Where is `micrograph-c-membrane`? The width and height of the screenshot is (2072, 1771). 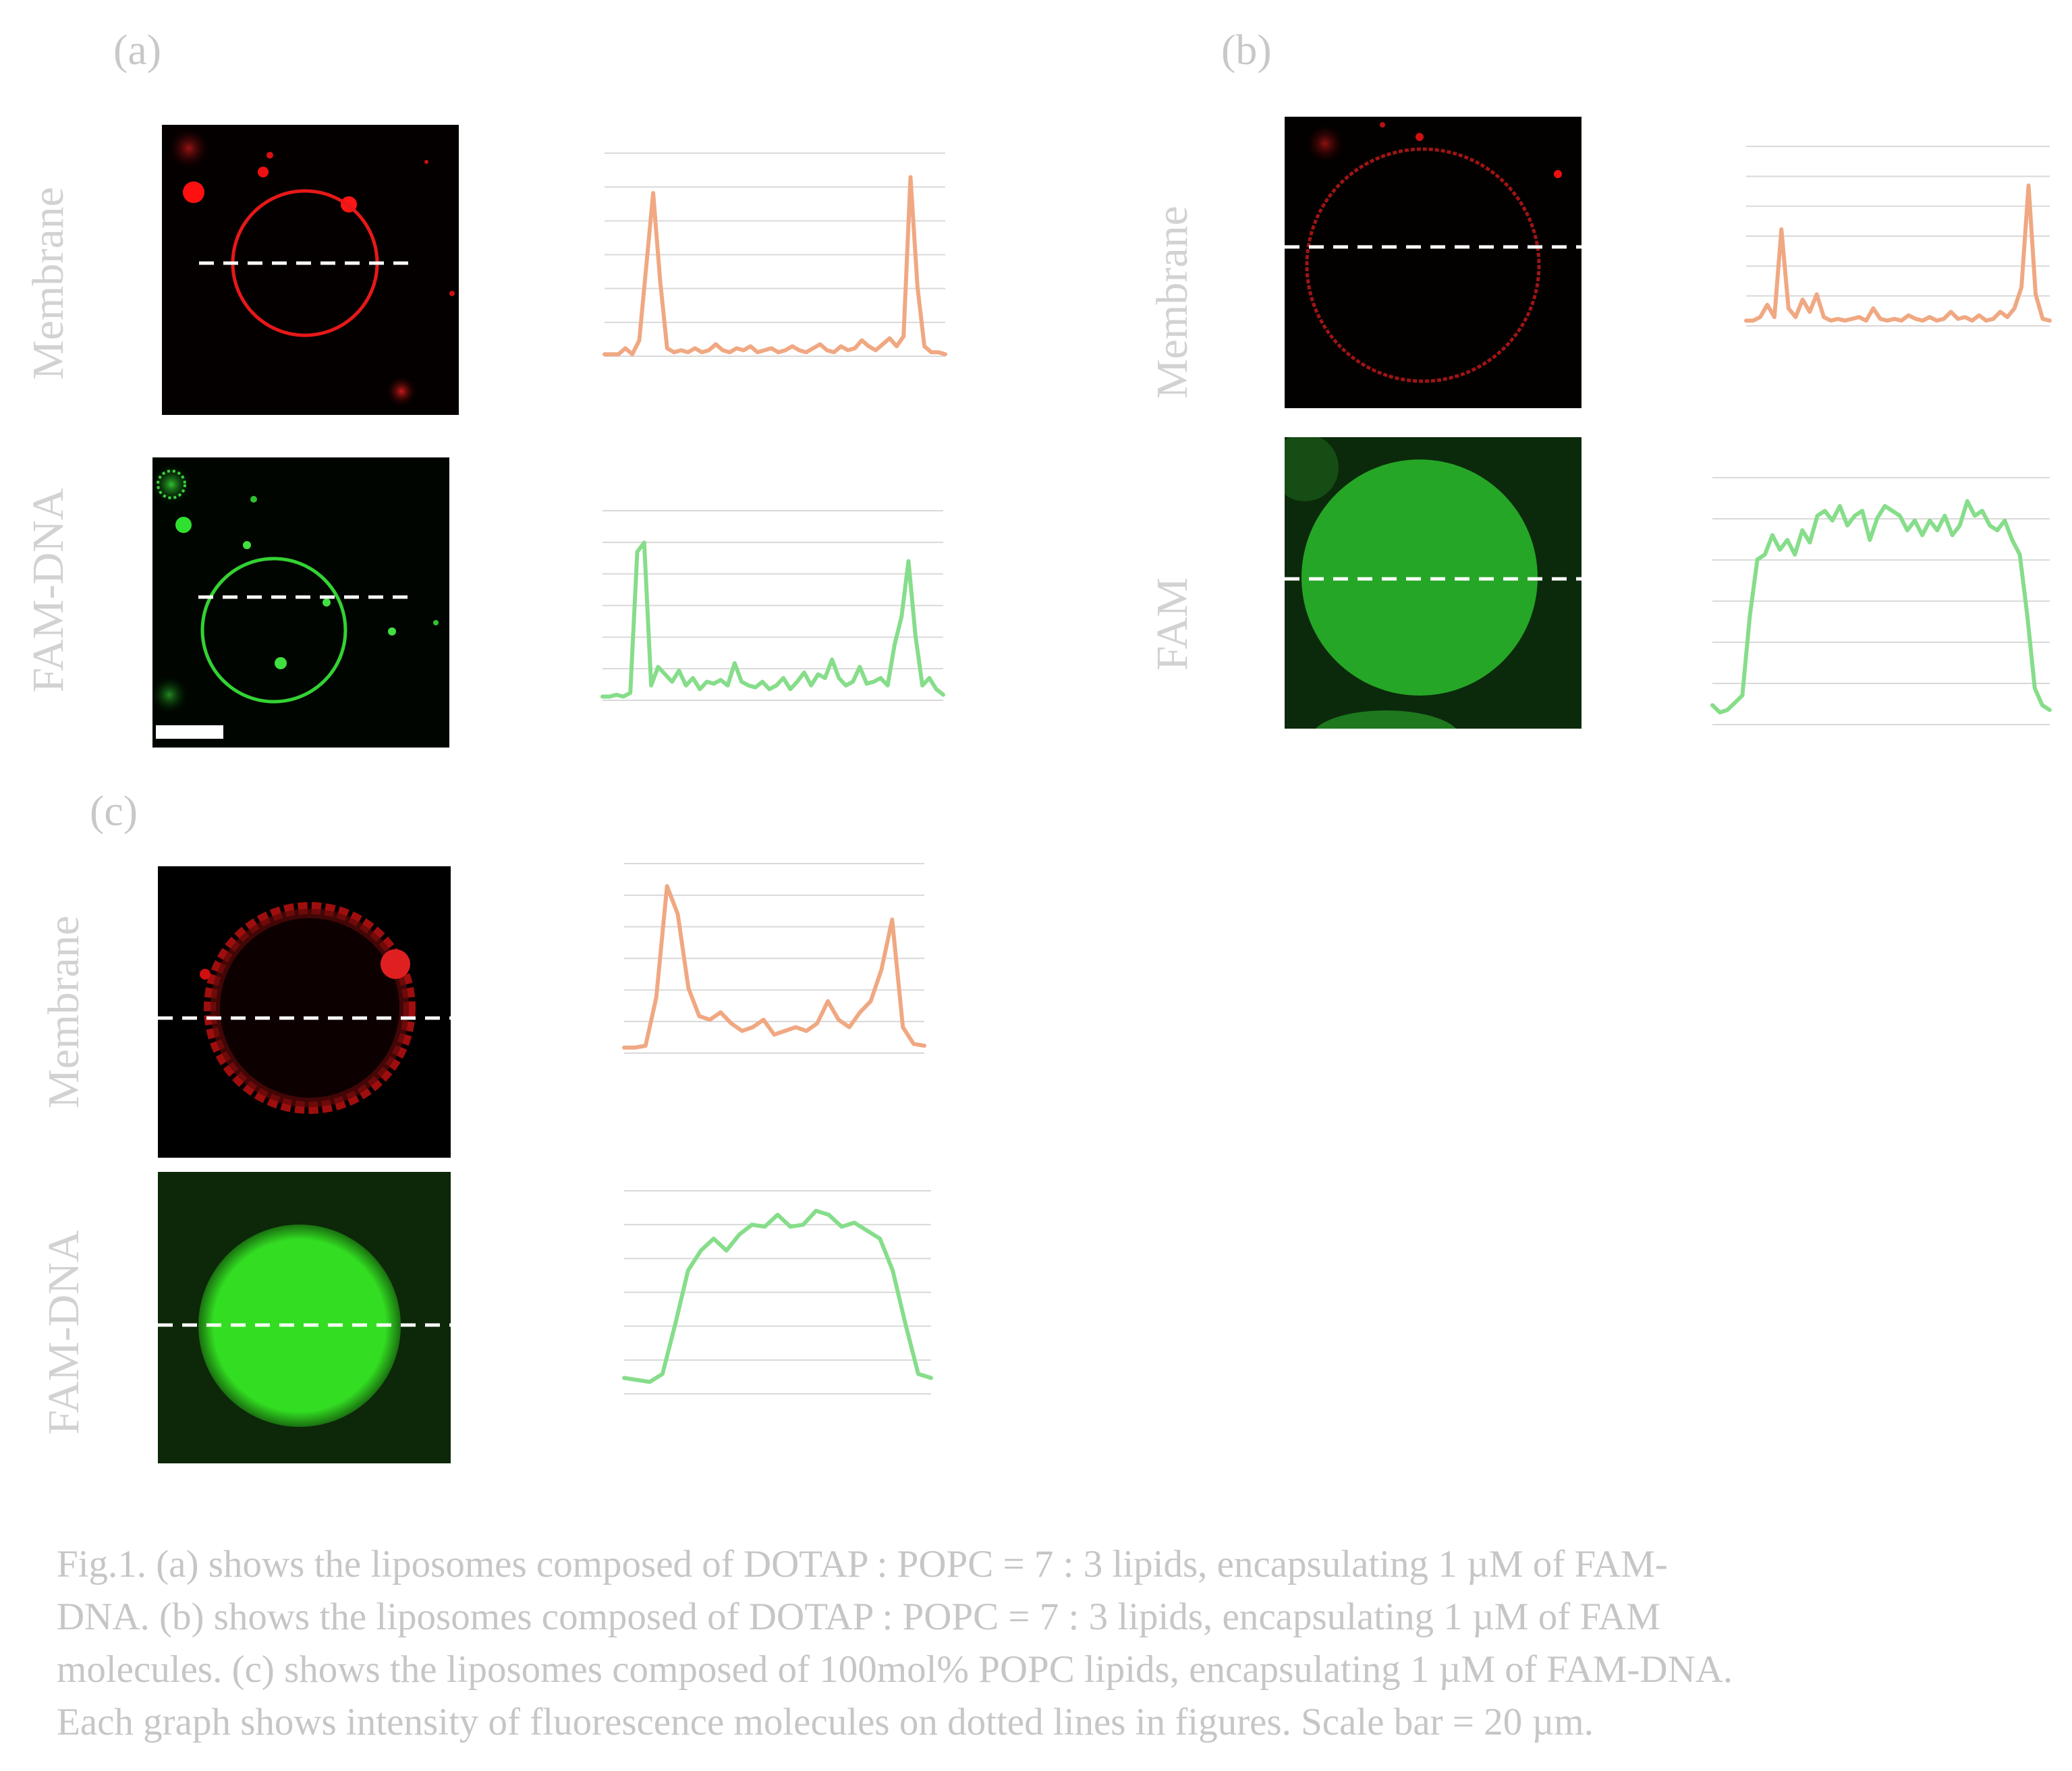
micrograph-c-membrane is located at coordinates (304, 1012).